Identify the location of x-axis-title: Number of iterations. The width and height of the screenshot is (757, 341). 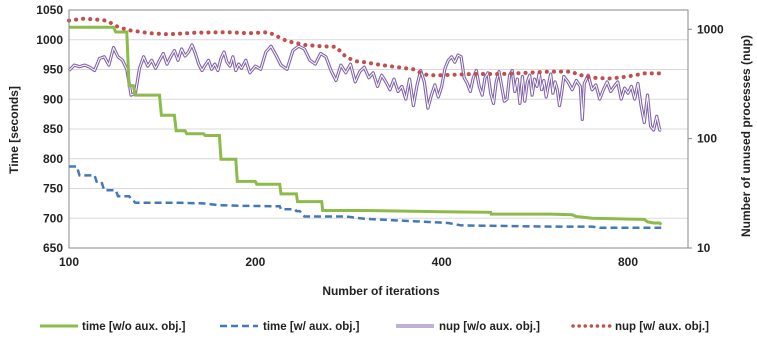
(381, 291).